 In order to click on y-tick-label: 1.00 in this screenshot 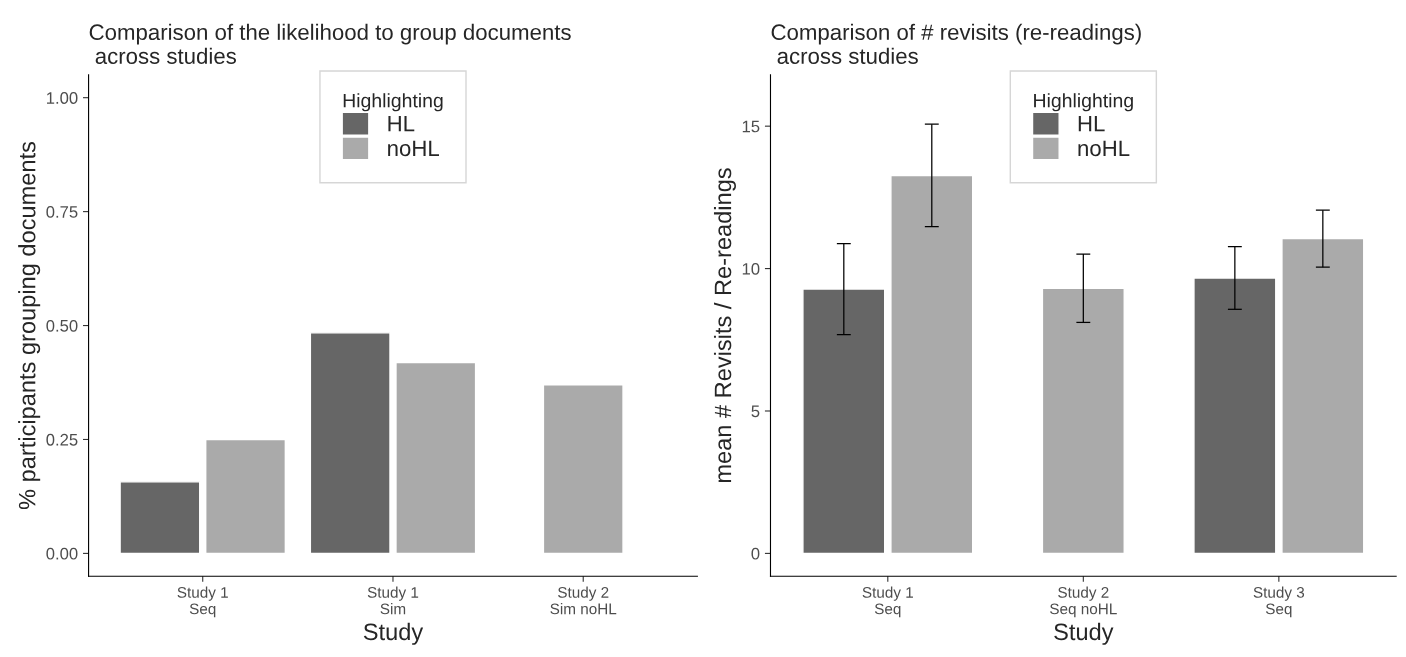, I will do `click(62, 98)`.